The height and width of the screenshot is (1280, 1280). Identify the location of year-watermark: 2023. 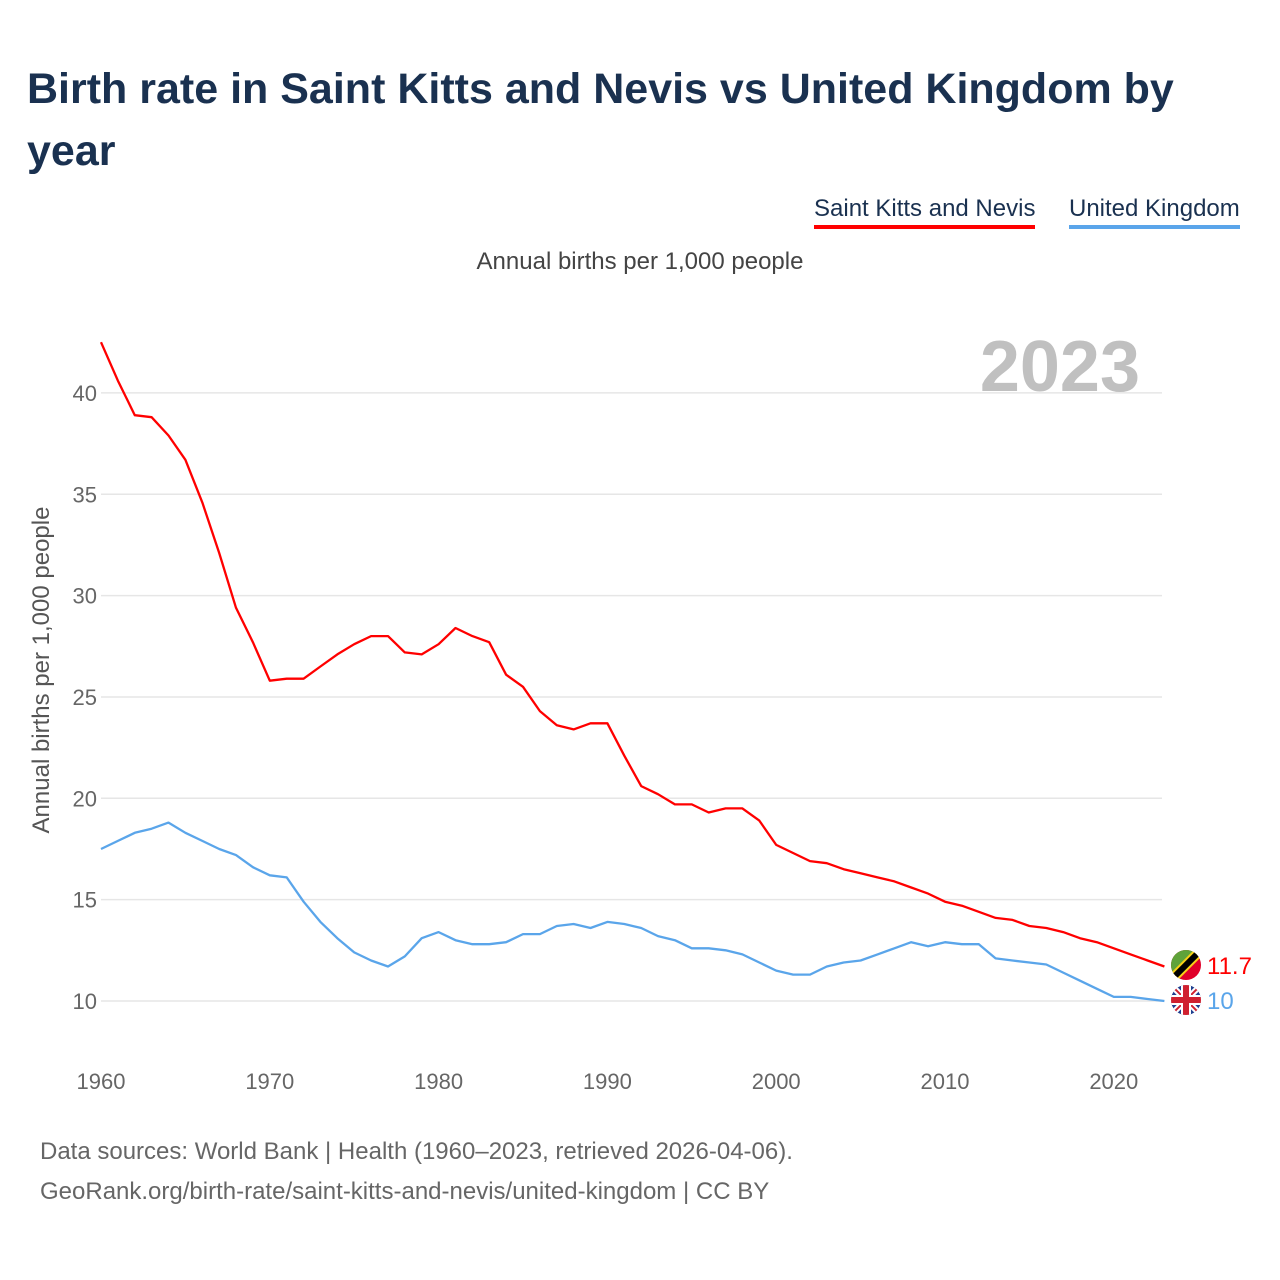
(1060, 367).